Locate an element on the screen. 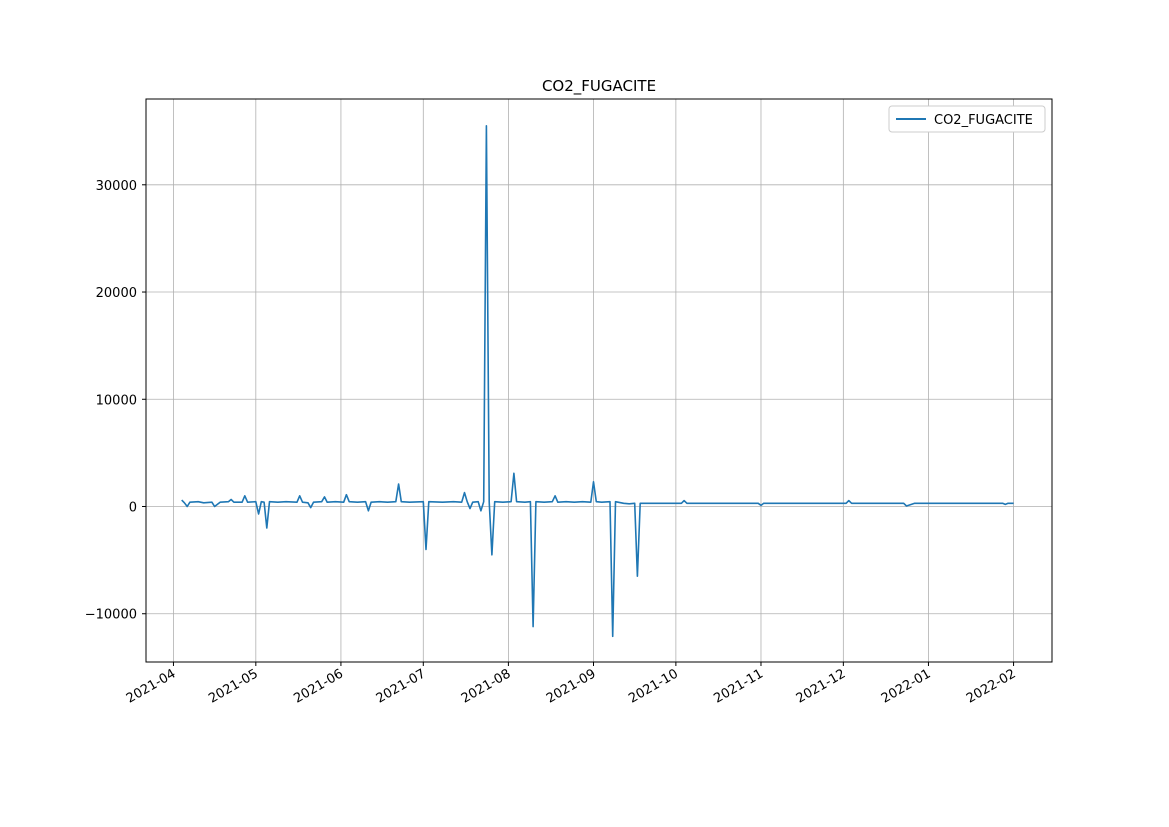 The height and width of the screenshot is (827, 1169). x-tick-label: 2021-11 is located at coordinates (738, 686).